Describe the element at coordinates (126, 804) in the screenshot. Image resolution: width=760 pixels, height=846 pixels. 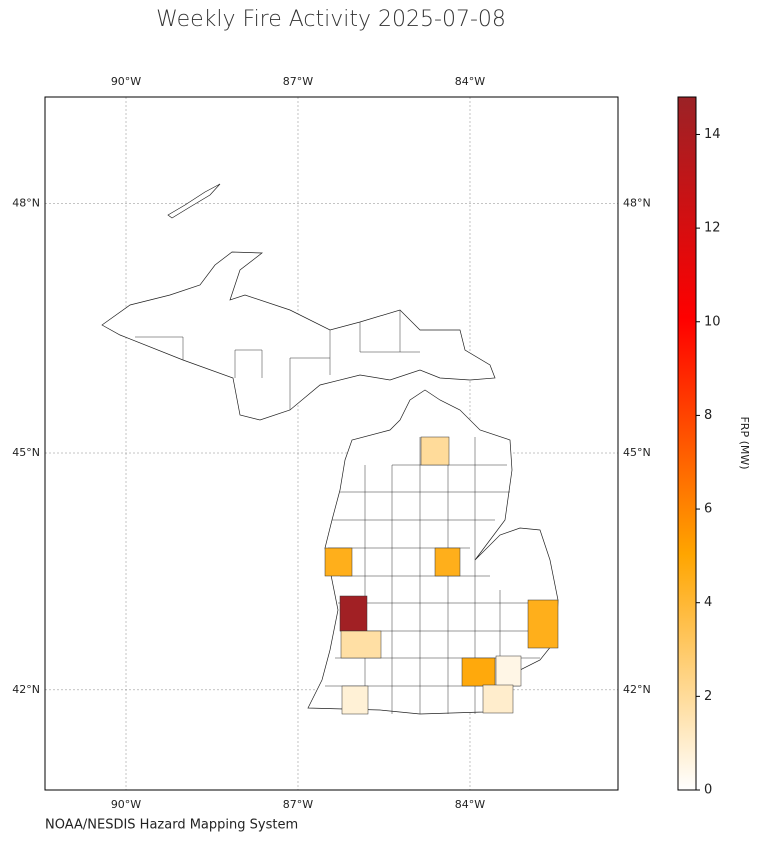
I see `lon-label-bottom: 90°W` at that location.